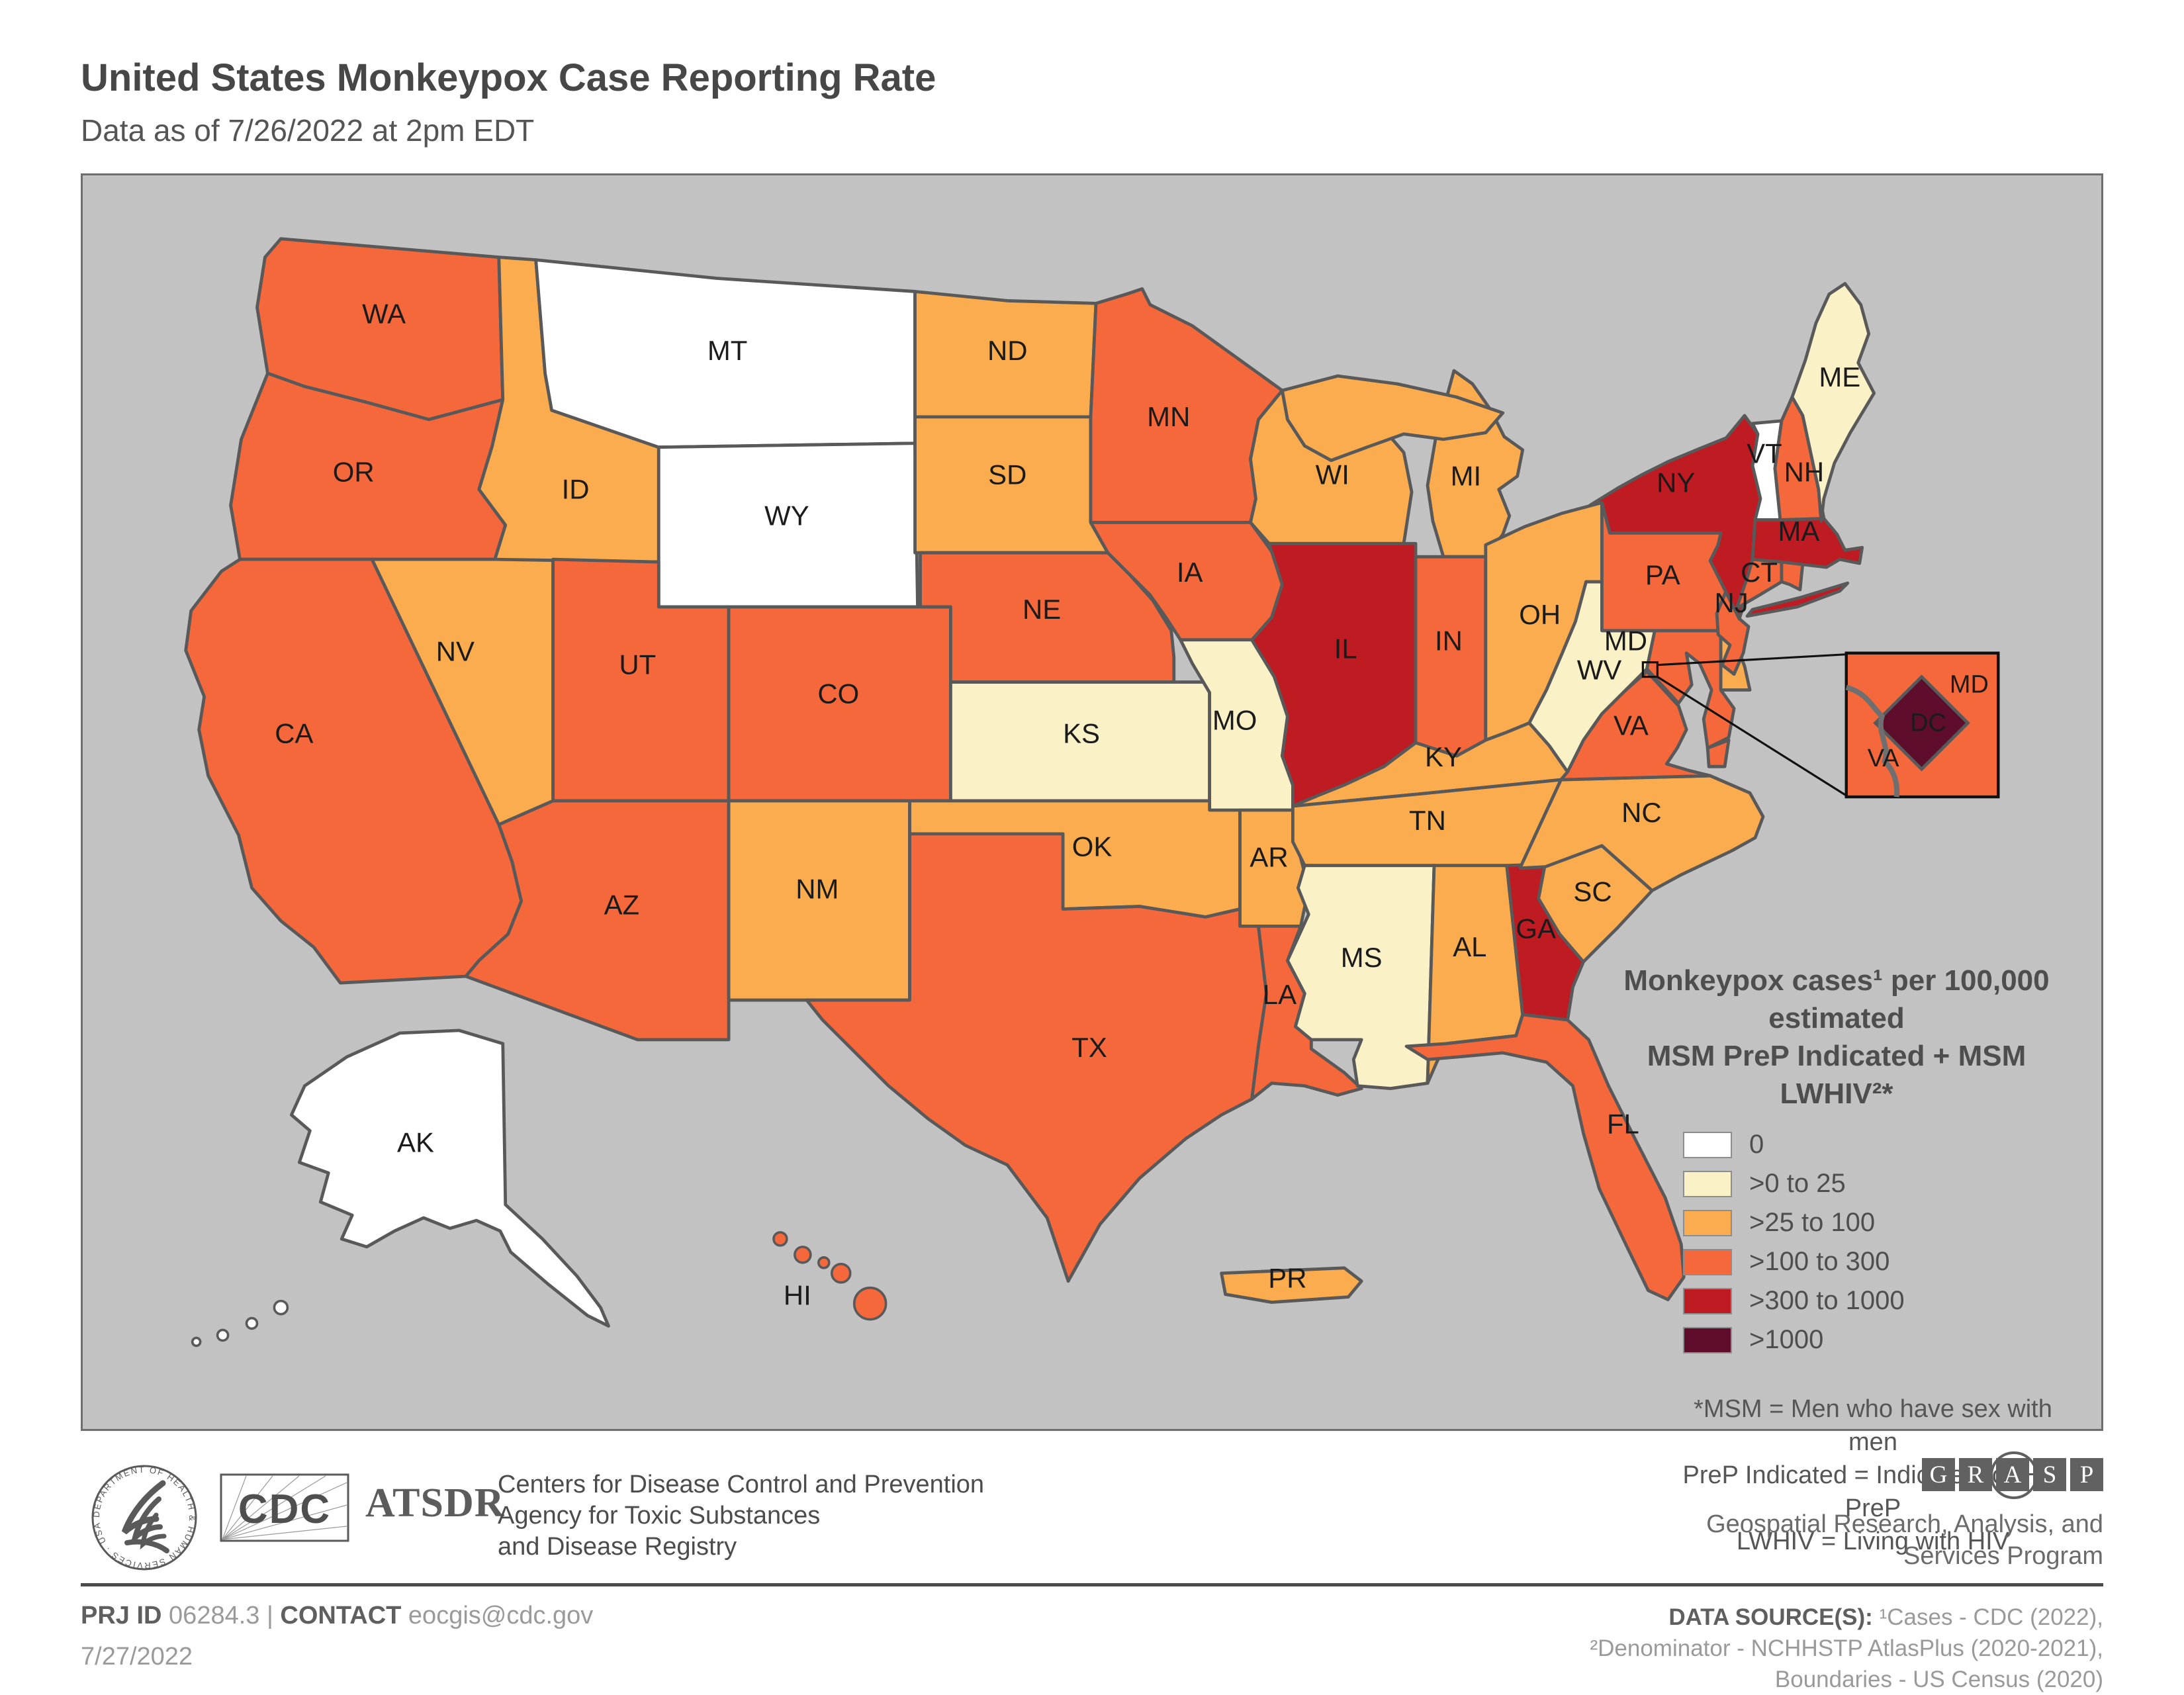  I want to click on prj-id-label: PRJ ID, so click(121, 1615).